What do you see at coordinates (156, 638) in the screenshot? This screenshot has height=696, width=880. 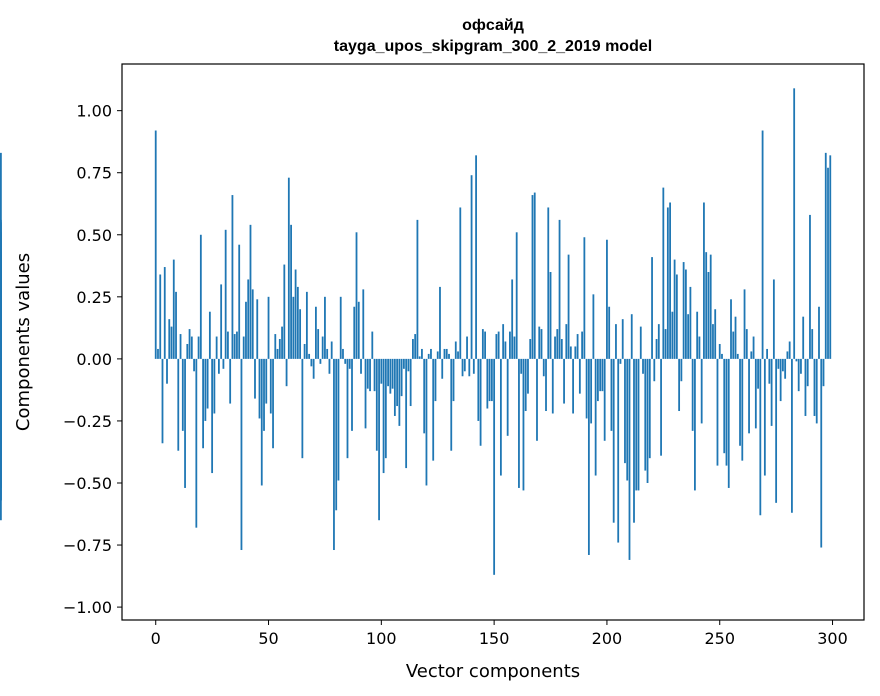 I see `x-tick-label: 0` at bounding box center [156, 638].